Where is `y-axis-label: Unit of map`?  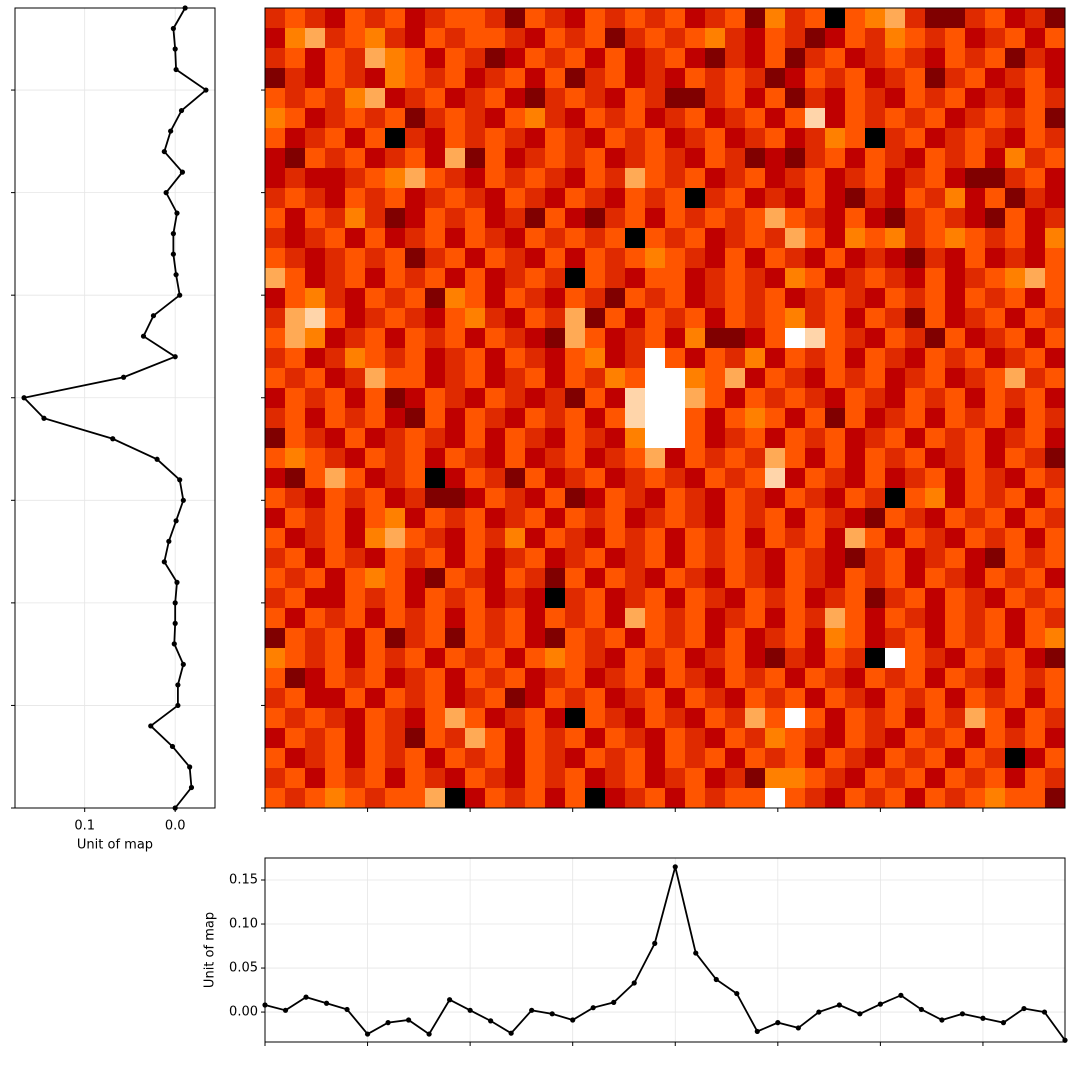
y-axis-label: Unit of map is located at coordinates (210, 950).